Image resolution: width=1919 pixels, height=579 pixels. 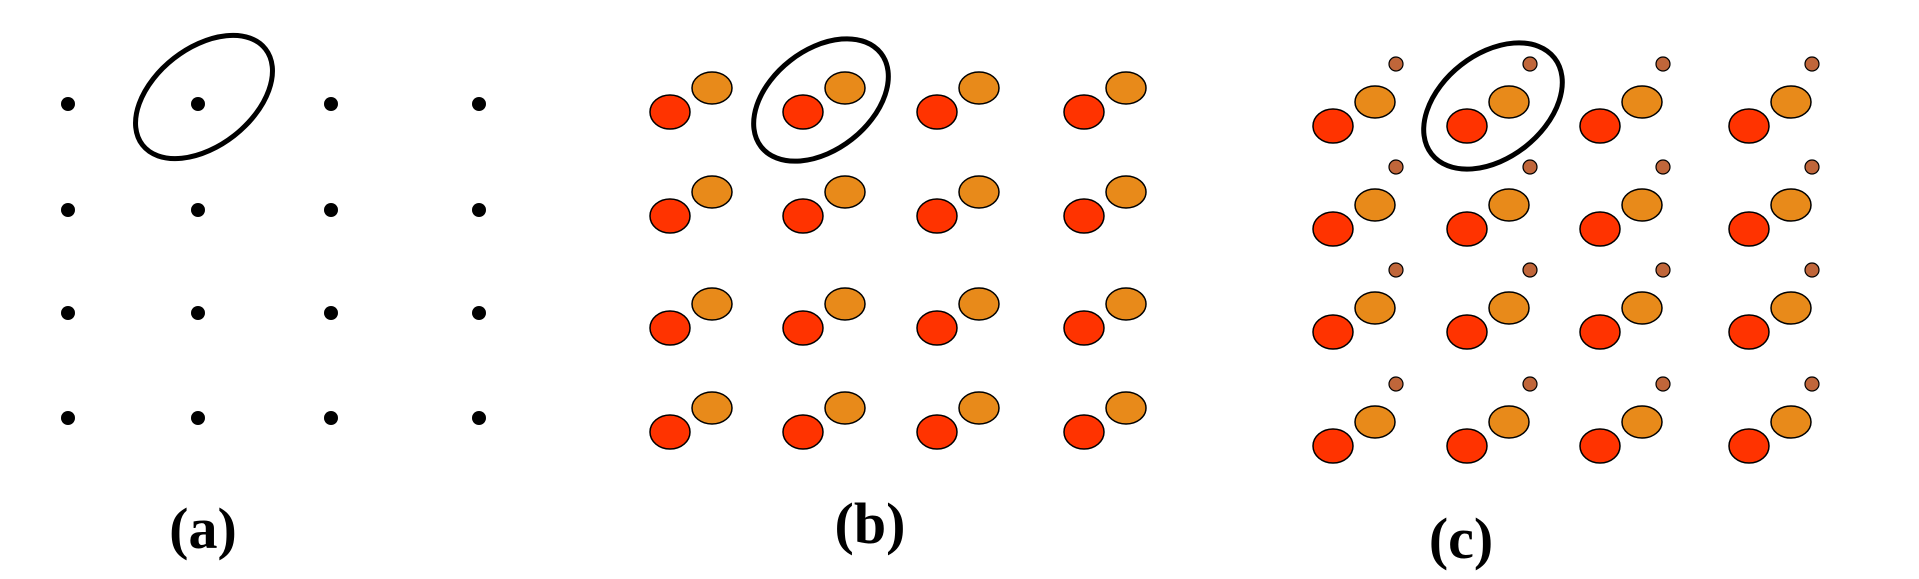 I want to click on panel-b-label: (b), so click(x=870, y=523).